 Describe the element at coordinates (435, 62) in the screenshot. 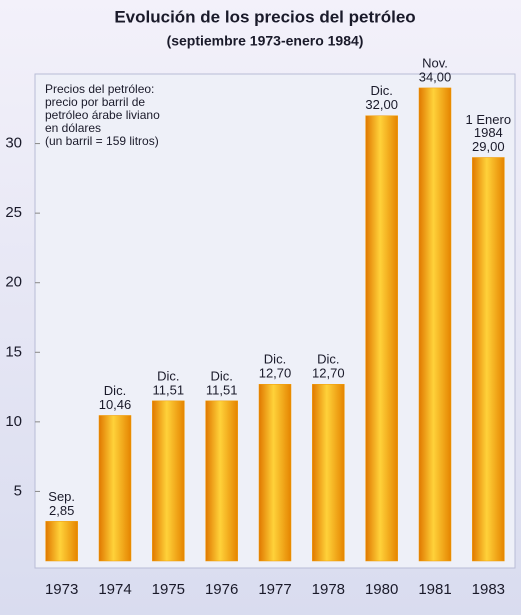

I see `bar-annotation: Nov.` at that location.